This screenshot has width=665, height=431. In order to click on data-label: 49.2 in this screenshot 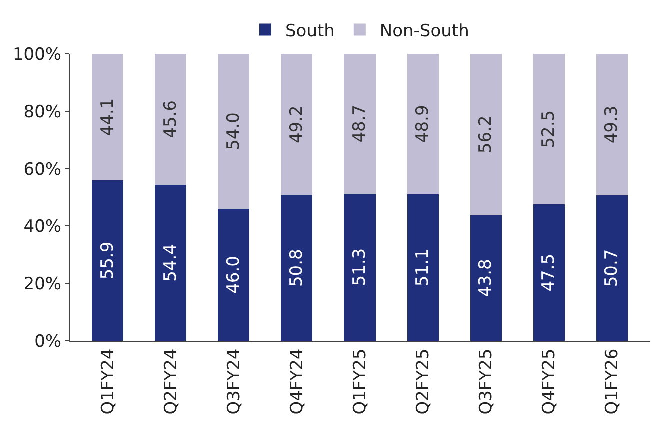, I will do `click(296, 125)`.